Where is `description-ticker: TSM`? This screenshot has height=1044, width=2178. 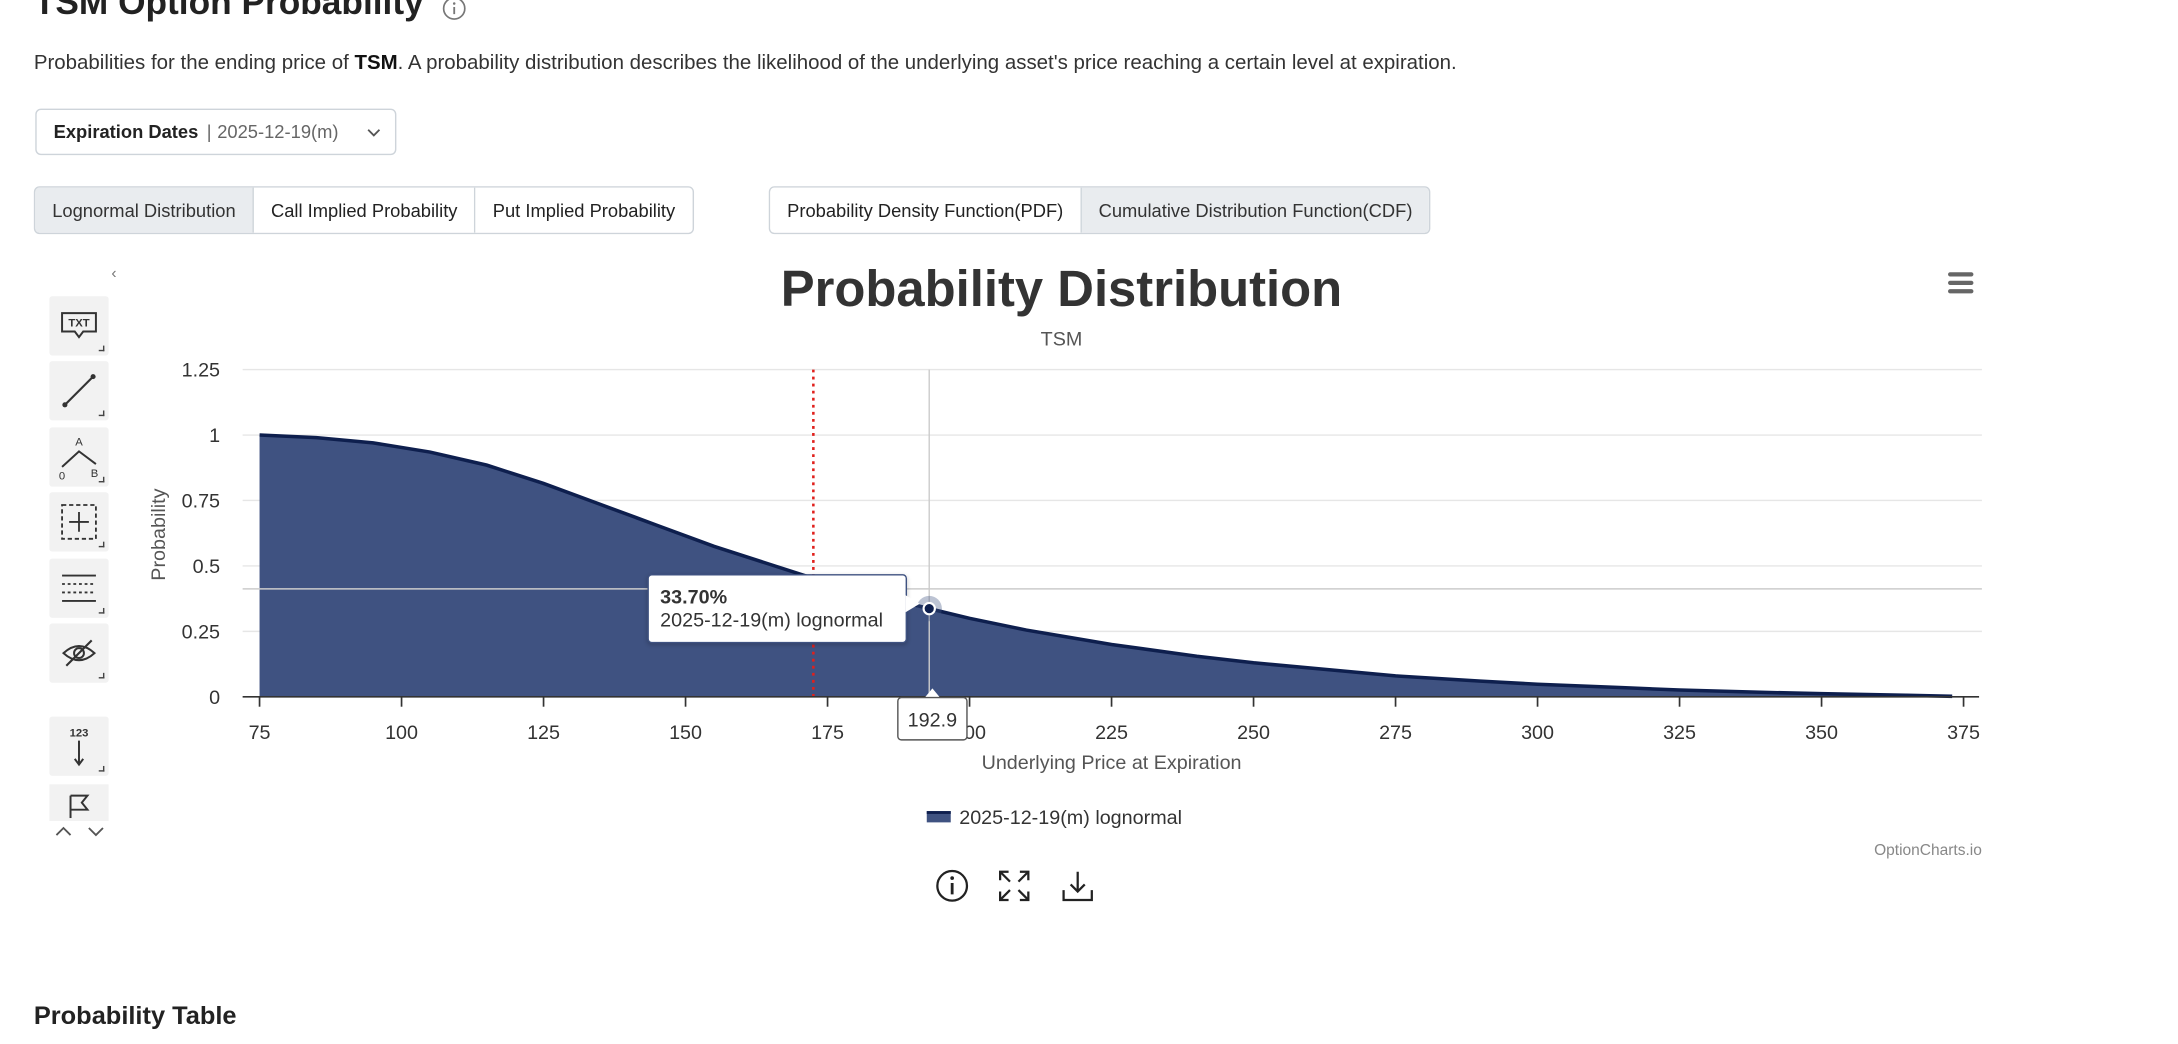
description-ticker: TSM is located at coordinates (376, 63).